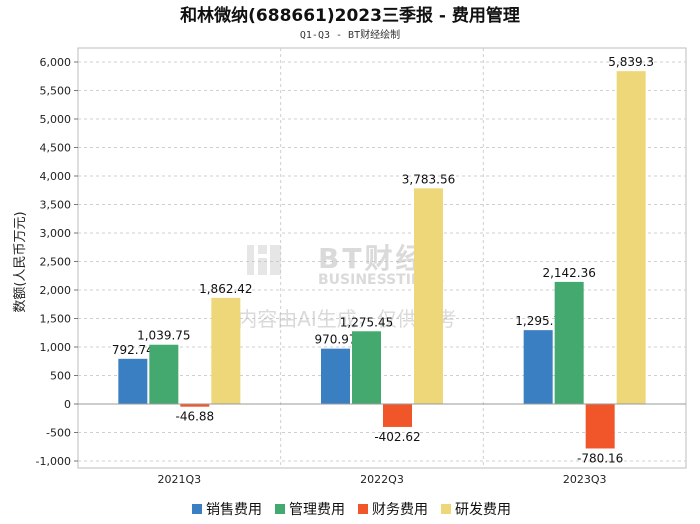  I want to click on y-tick-label: -500, so click(58, 433).